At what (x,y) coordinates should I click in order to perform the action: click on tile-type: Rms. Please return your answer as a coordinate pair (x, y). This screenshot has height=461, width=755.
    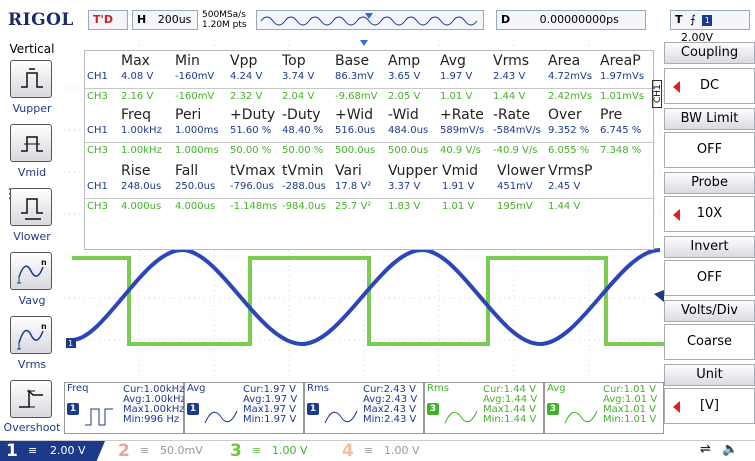
    Looking at the image, I should click on (318, 388).